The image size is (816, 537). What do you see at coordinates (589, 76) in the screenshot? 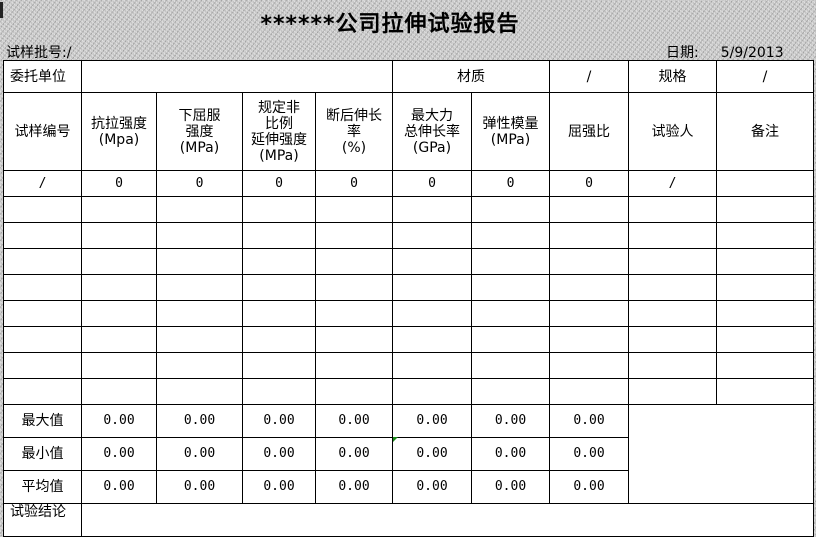
I see `material-value: /` at bounding box center [589, 76].